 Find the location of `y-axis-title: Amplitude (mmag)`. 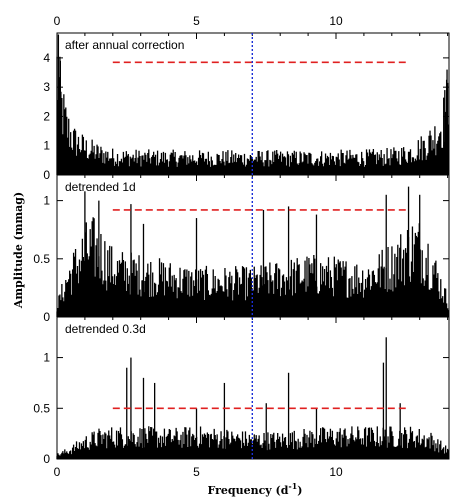

y-axis-title: Amplitude (mmag) is located at coordinates (18, 250).